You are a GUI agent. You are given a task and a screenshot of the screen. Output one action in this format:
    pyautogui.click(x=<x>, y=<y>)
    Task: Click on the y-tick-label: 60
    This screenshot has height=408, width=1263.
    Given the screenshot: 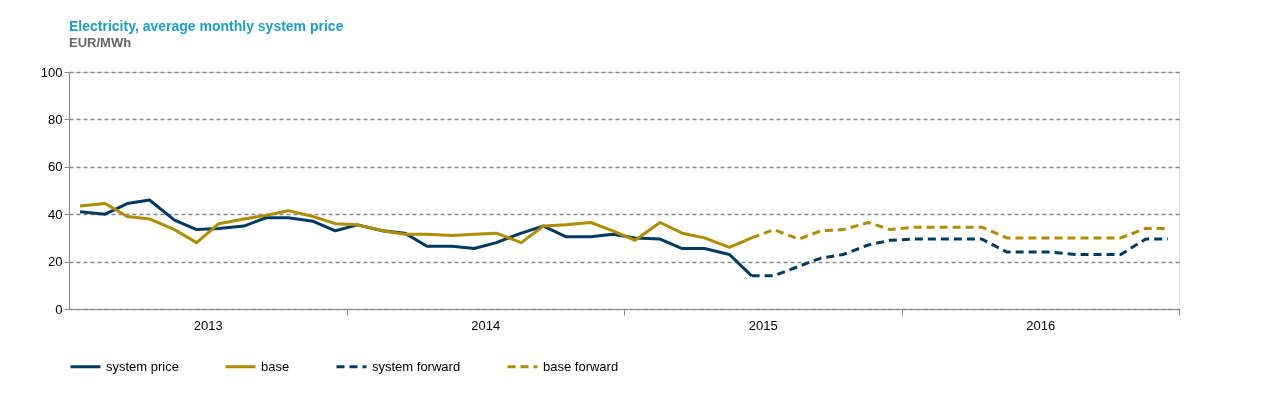 What is the action you would take?
    pyautogui.click(x=55, y=167)
    